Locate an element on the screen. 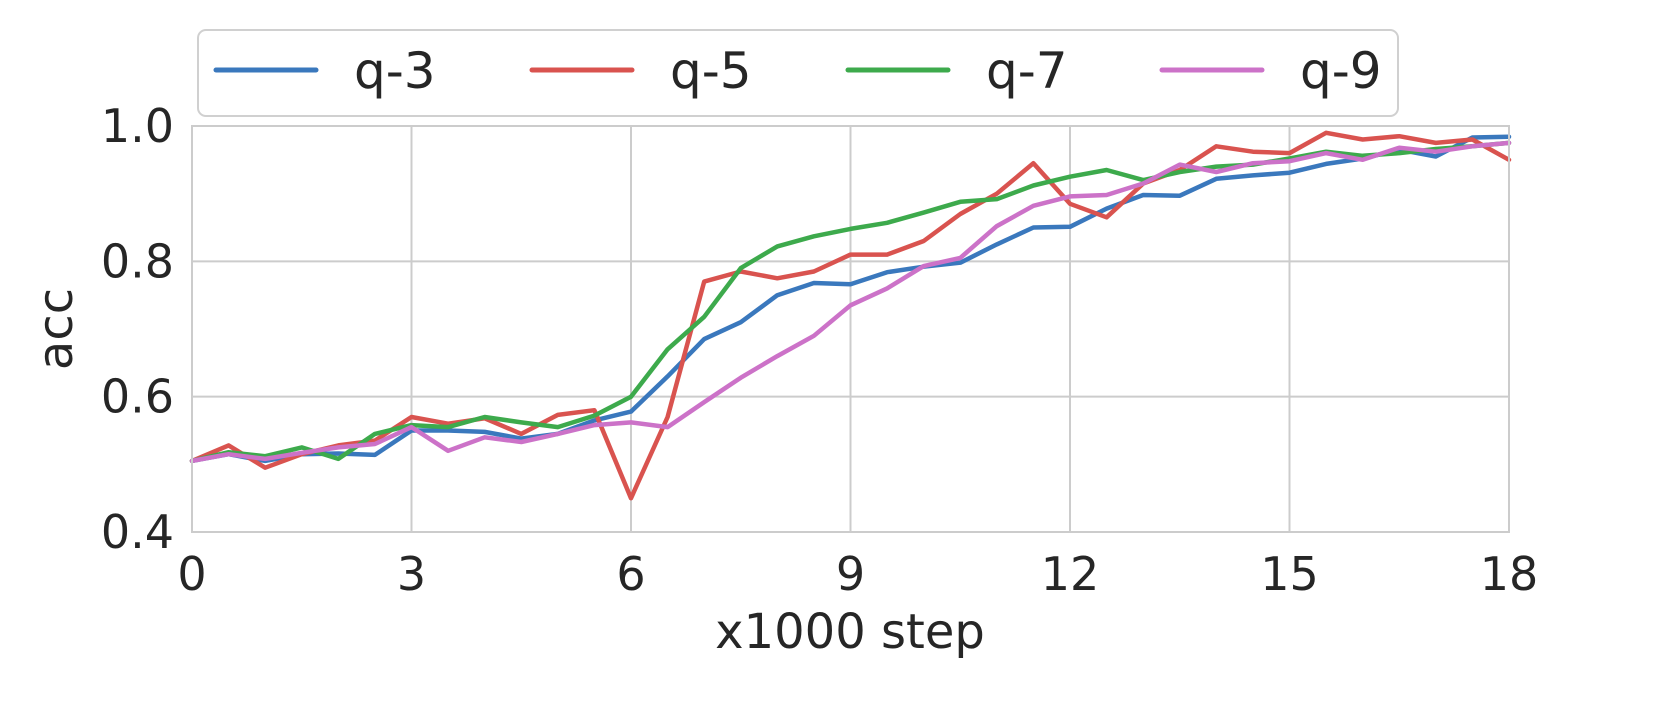 The width and height of the screenshot is (1661, 727). legend-label-q-5: q-5 is located at coordinates (711, 71).